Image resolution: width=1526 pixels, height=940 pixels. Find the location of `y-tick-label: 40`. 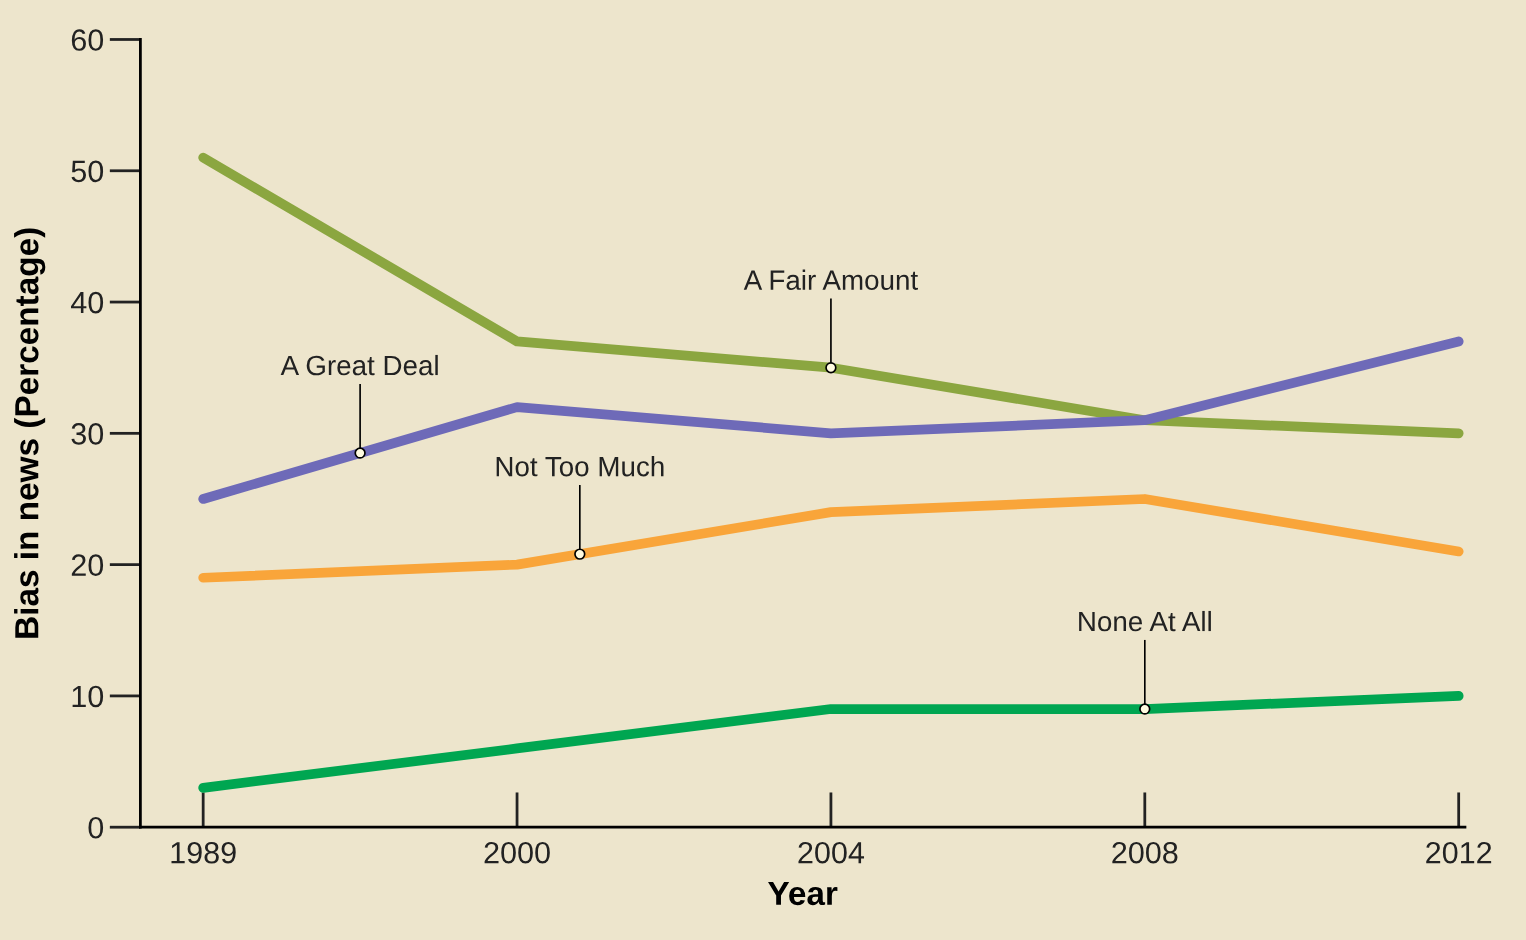

y-tick-label: 40 is located at coordinates (87, 302).